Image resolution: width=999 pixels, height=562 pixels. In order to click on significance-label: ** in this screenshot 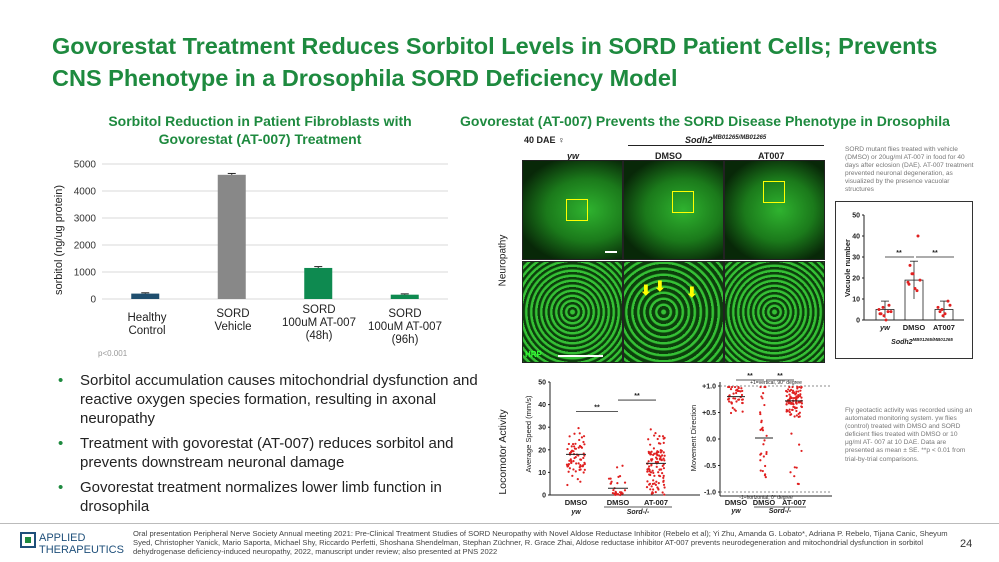, I will do `click(637, 396)`.